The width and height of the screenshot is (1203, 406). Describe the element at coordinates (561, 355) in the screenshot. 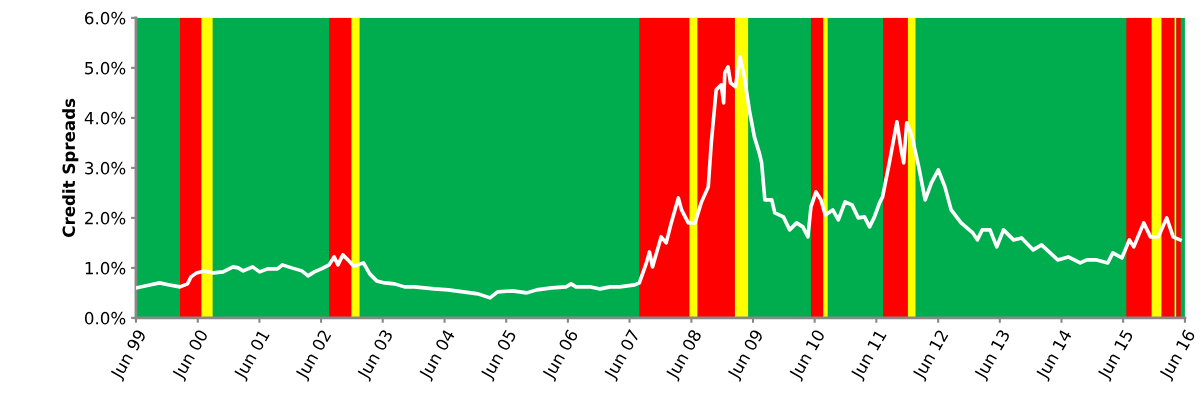

I see `x-tick-label: Jun 06` at that location.